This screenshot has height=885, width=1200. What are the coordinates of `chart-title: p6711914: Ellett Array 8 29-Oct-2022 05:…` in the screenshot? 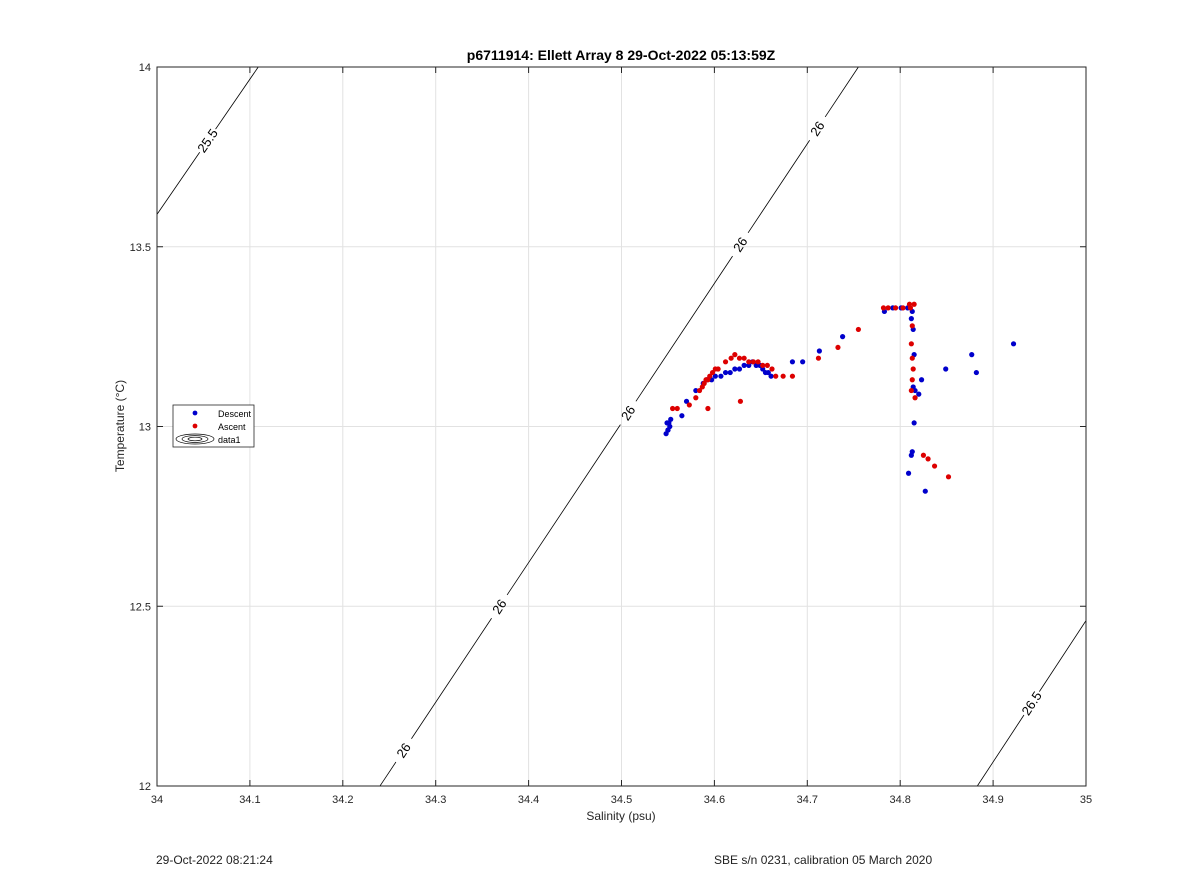 It's located at (621, 55).